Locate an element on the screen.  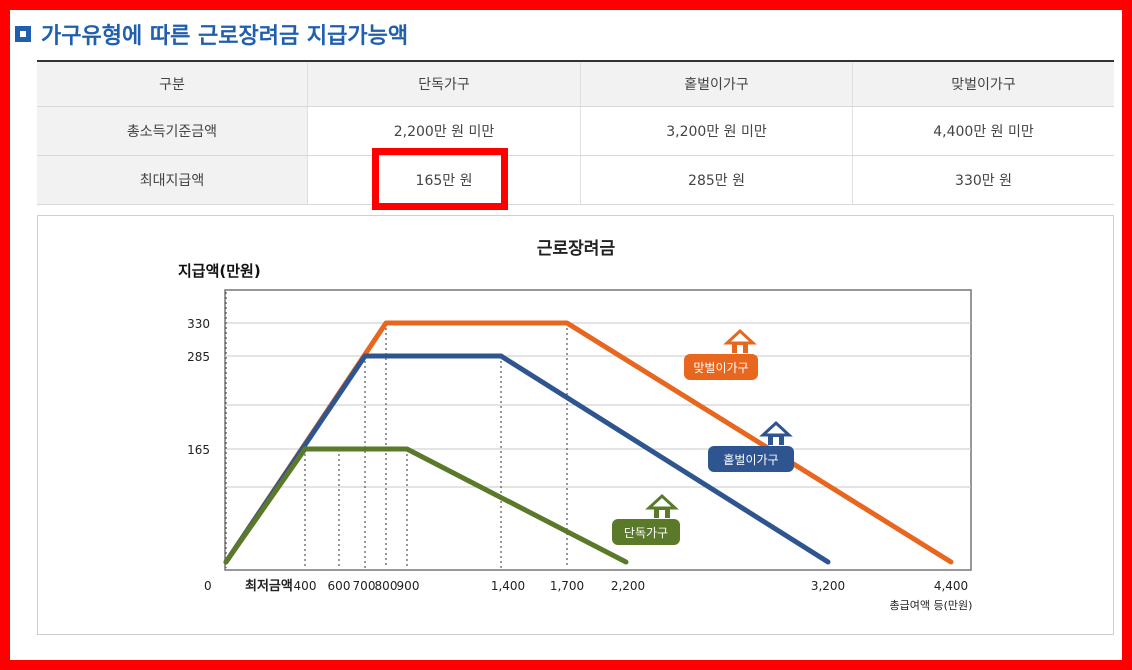
badge-label: 단독가구 is located at coordinates (646, 533).